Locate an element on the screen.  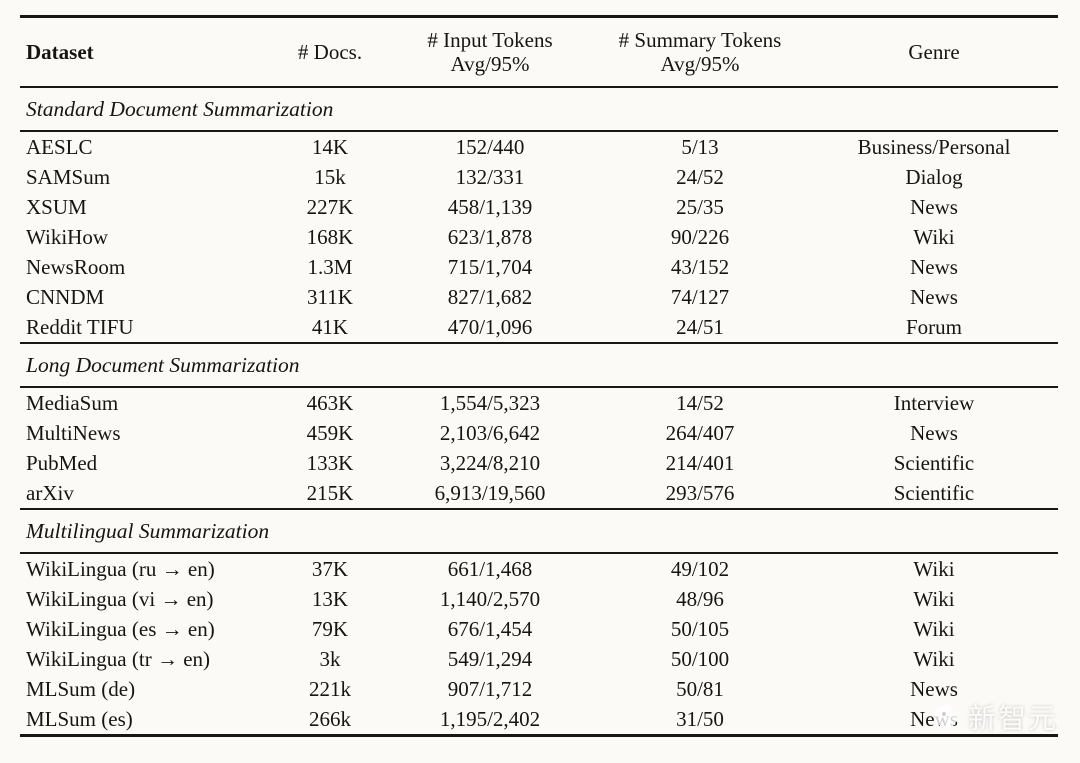
section-header-row: Standard Document Summarization is located at coordinates (539, 109).